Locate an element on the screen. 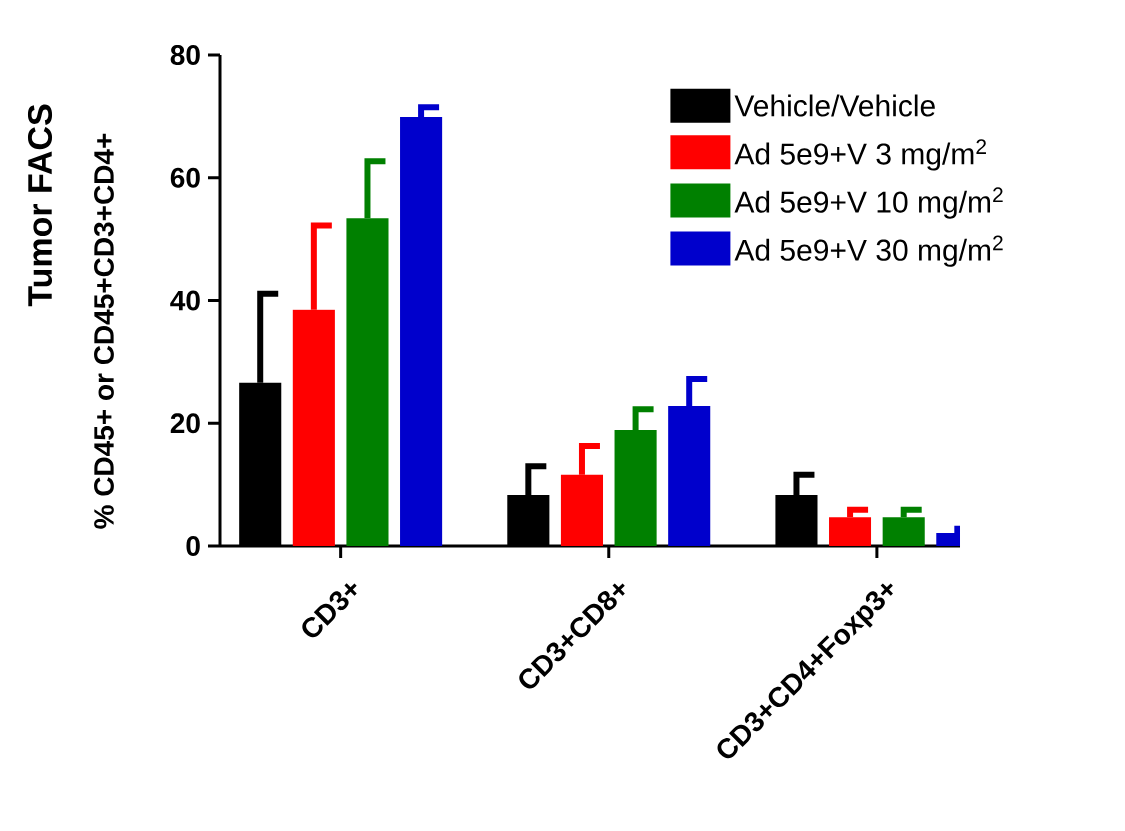  legend-label: Ad 5e9+V 3 mg/m$^{2}$ is located at coordinates (860, 155).